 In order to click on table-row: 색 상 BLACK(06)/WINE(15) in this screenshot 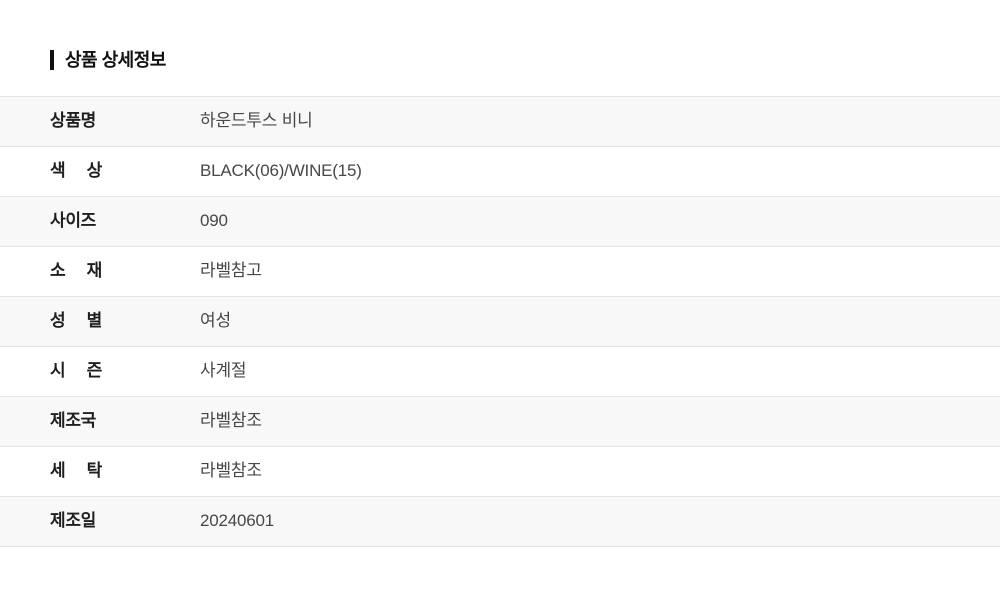, I will do `click(500, 172)`.